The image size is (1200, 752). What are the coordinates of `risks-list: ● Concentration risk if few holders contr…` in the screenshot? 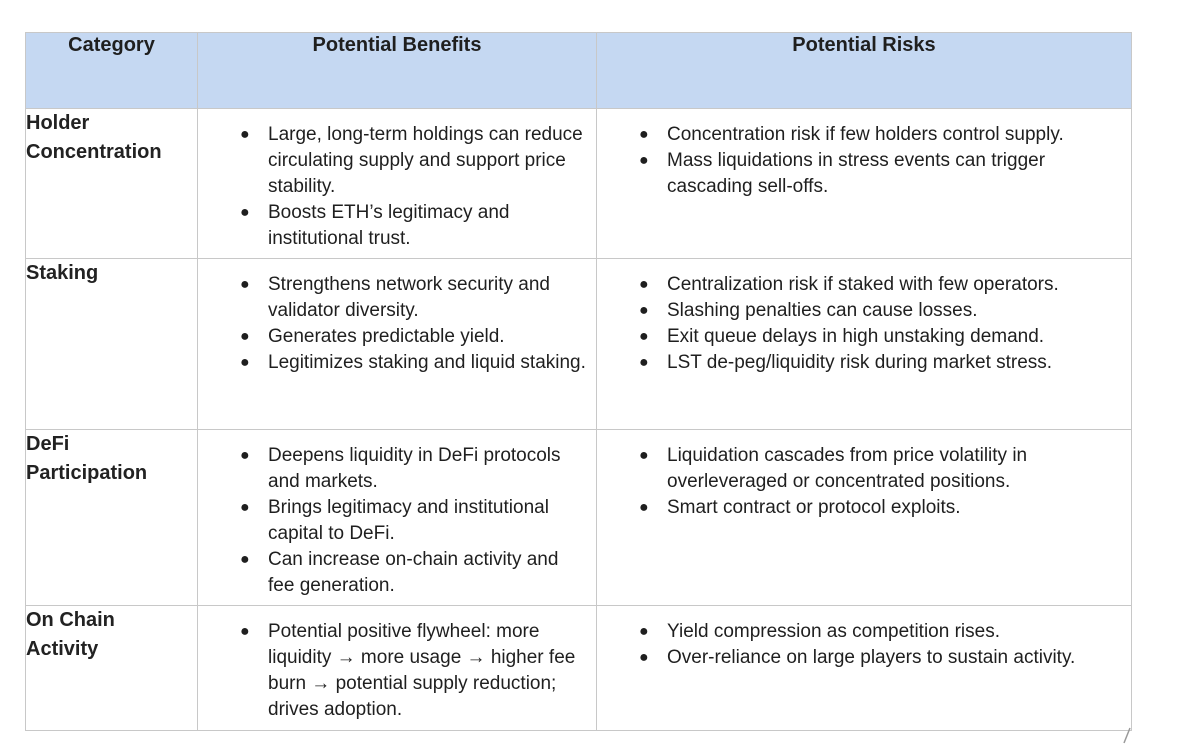 It's located at (864, 154).